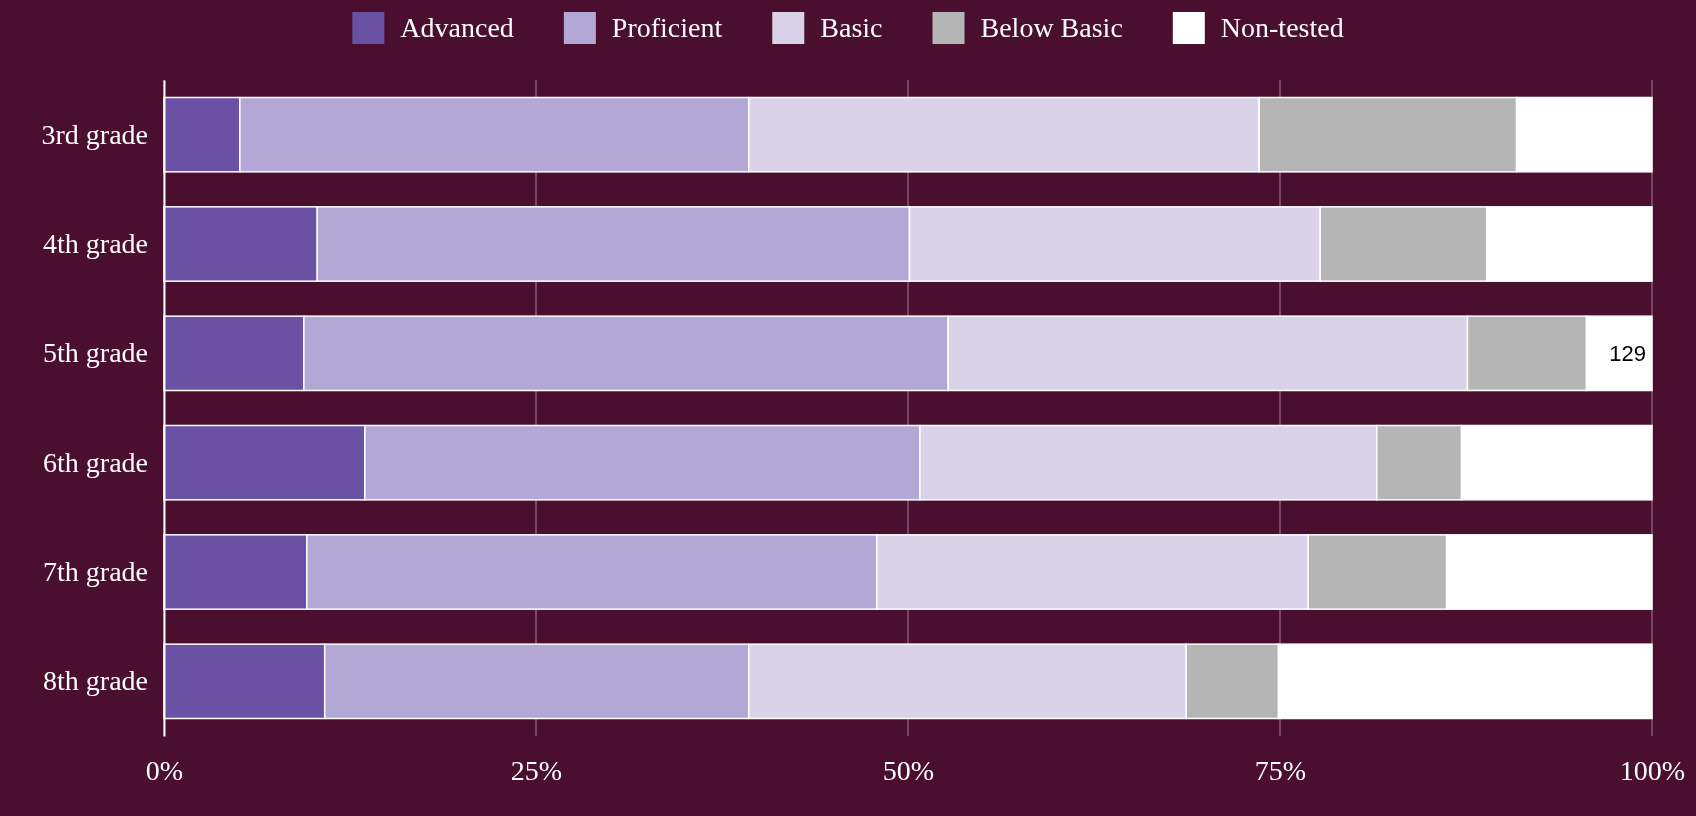 Image resolution: width=1696 pixels, height=816 pixels. Describe the element at coordinates (95, 243) in the screenshot. I see `y-tick-label: 4th grade` at that location.